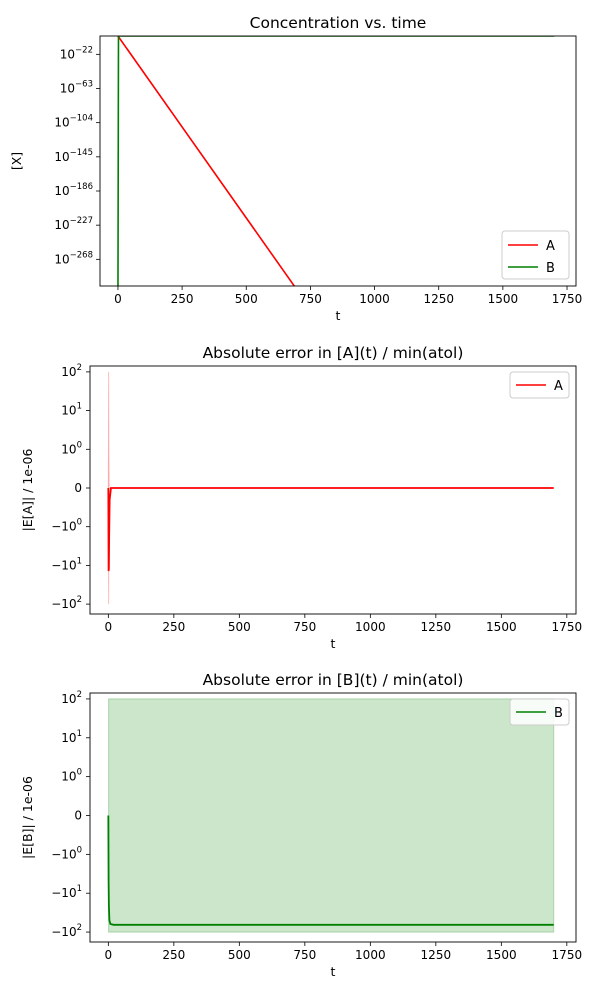 The image size is (600, 1000). I want to click on y-tick-label: 10⁻⁶³, so click(76, 88).